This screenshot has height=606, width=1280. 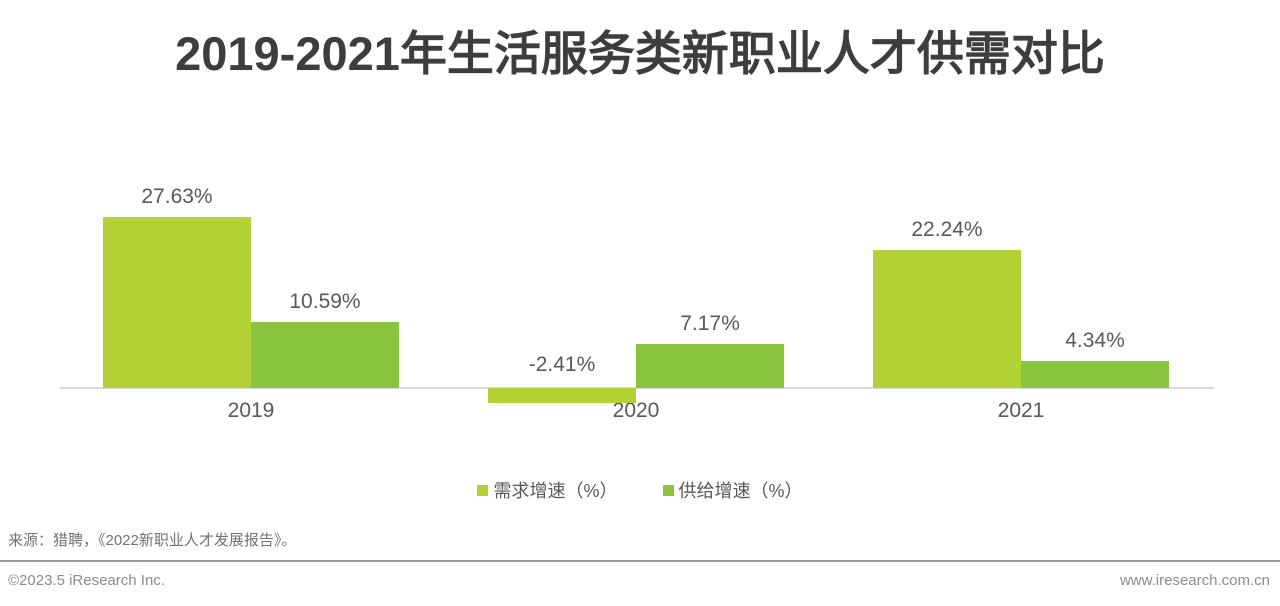 I want to click on bar-demand-2021, so click(x=947, y=318).